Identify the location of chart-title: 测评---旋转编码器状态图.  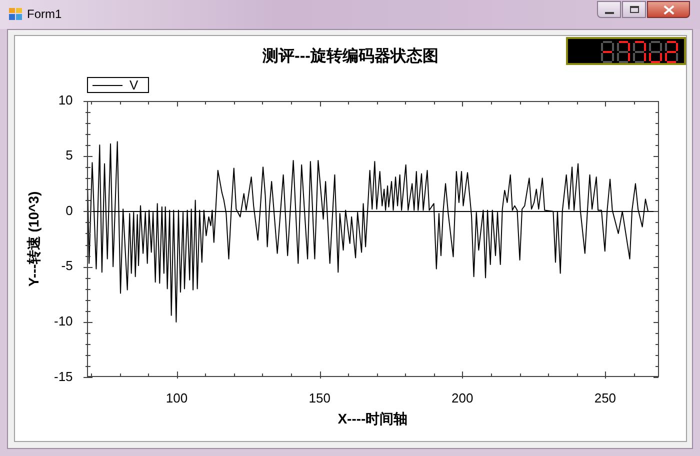
(350, 57).